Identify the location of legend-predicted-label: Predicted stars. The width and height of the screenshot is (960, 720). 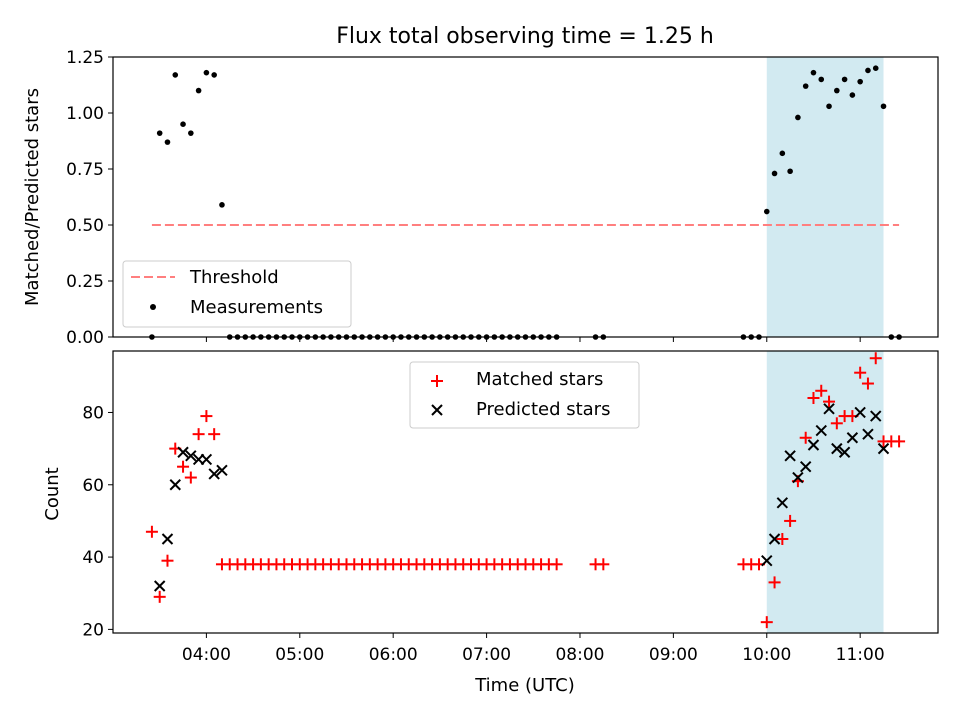
(543, 409).